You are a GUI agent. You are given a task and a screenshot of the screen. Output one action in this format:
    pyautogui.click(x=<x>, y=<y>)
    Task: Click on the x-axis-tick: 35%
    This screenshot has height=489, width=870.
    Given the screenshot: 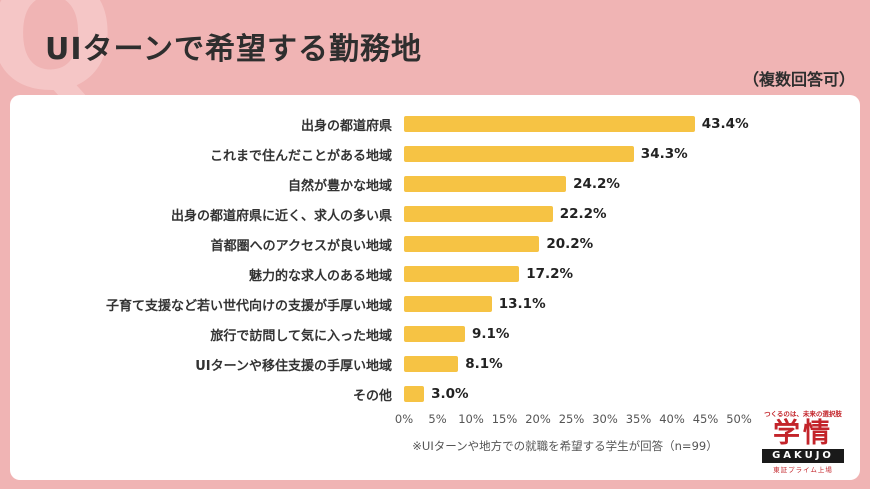 What is the action you would take?
    pyautogui.click(x=638, y=419)
    